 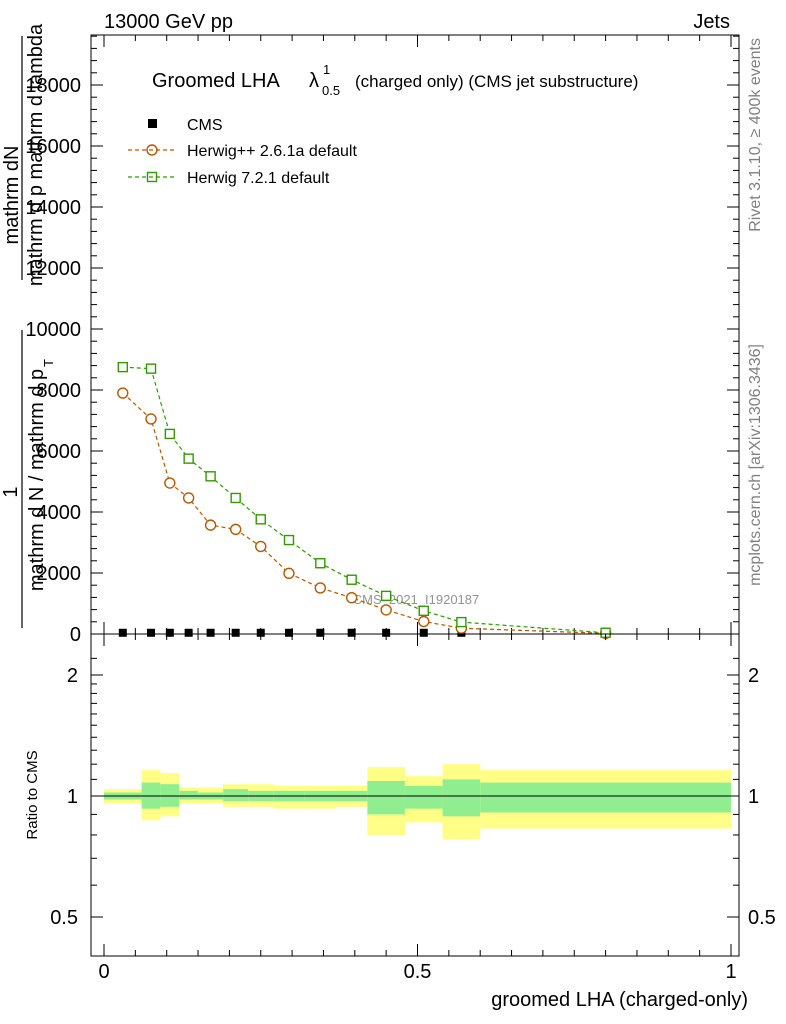 I want to click on ratio-y-axis-label: Ratio to CMS, so click(x=32, y=794).